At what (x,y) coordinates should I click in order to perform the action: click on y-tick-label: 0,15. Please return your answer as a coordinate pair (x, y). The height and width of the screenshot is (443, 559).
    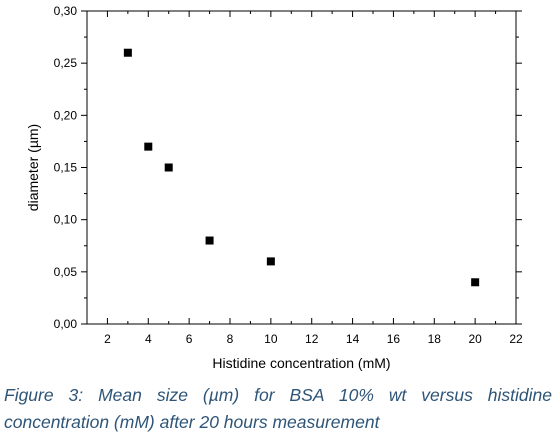
    Looking at the image, I should click on (66, 168).